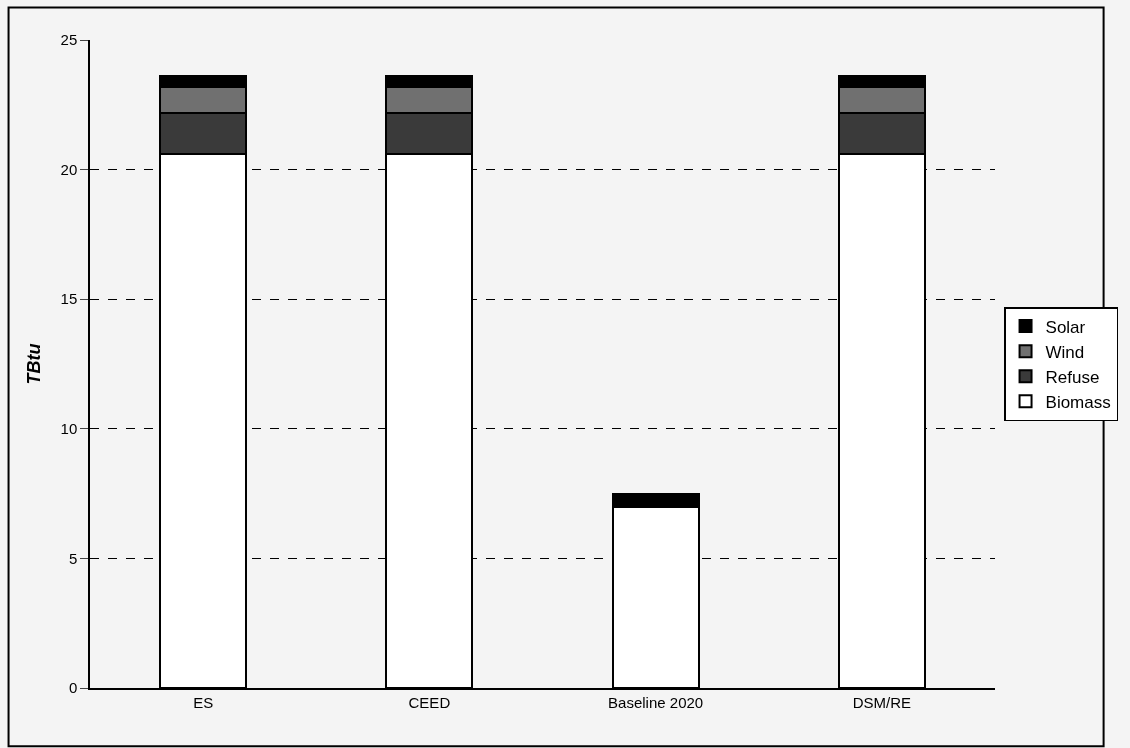  Describe the element at coordinates (69, 169) in the screenshot. I see `y-tick-label: 20` at that location.